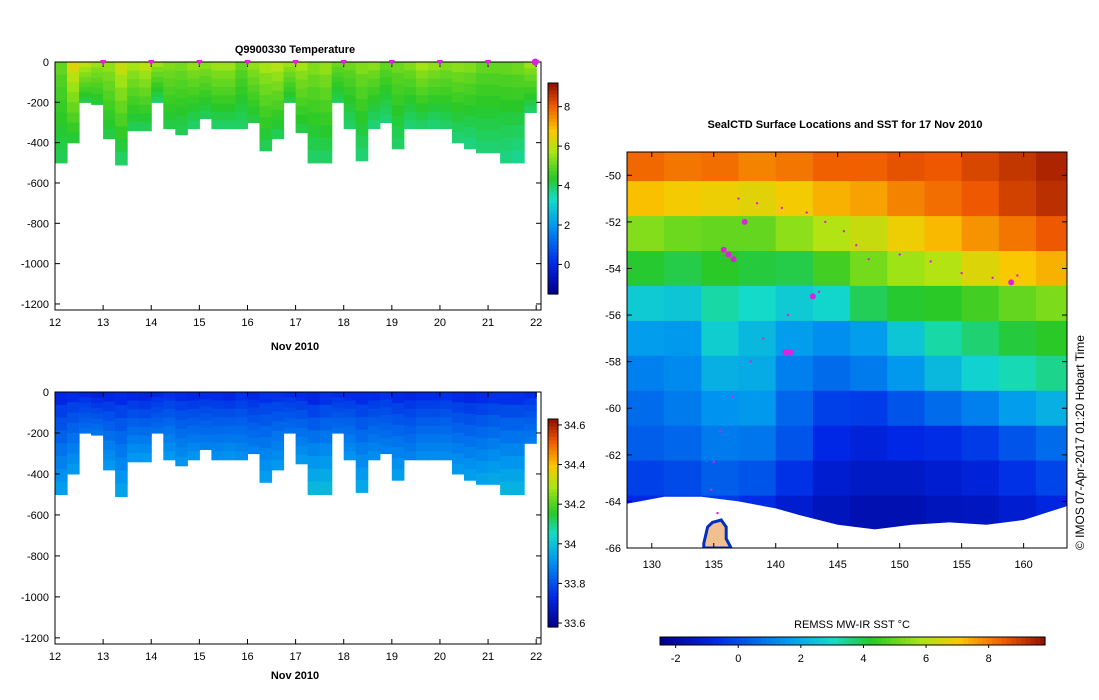 The width and height of the screenshot is (1099, 700). What do you see at coordinates (296, 114) in the screenshot?
I see `temperature-section-plot` at bounding box center [296, 114].